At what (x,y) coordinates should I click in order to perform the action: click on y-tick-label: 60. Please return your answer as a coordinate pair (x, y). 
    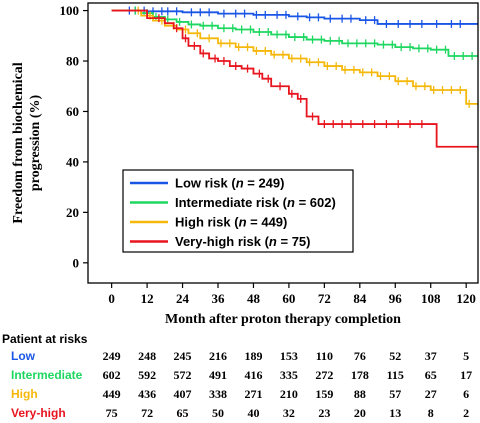
    Looking at the image, I should click on (72, 111).